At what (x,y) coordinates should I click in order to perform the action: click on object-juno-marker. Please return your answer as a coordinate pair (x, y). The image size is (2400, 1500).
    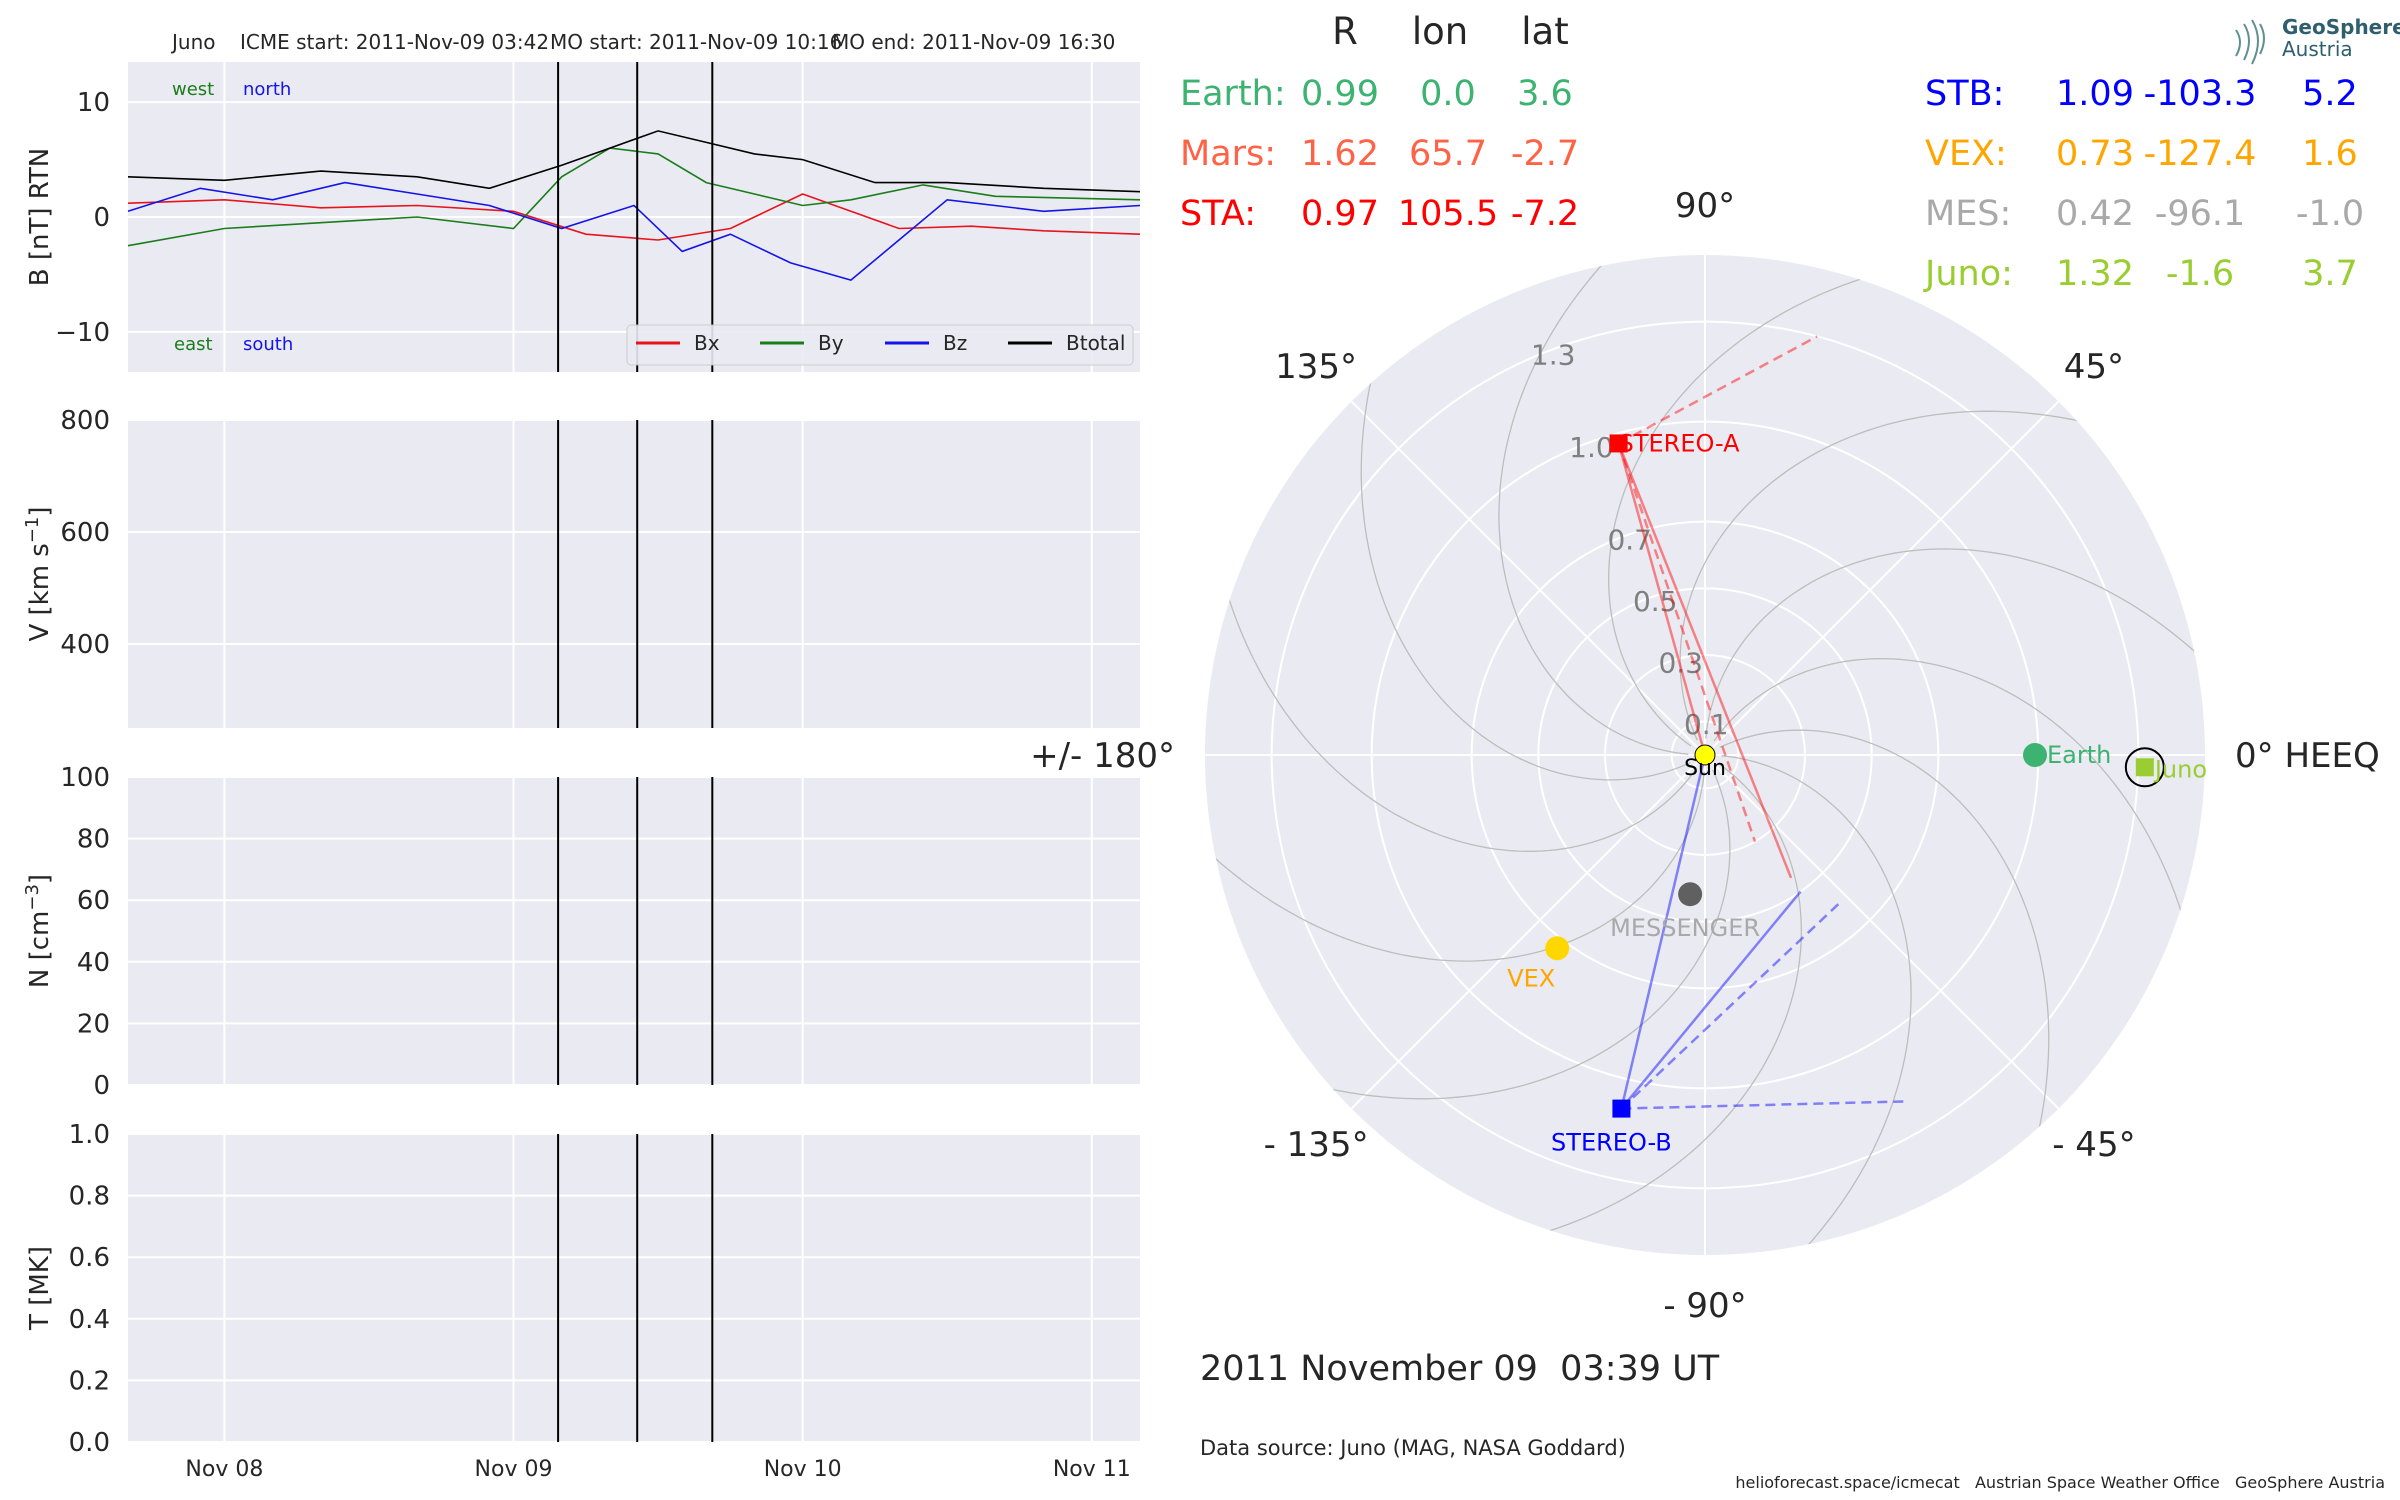
    Looking at the image, I should click on (2144, 767).